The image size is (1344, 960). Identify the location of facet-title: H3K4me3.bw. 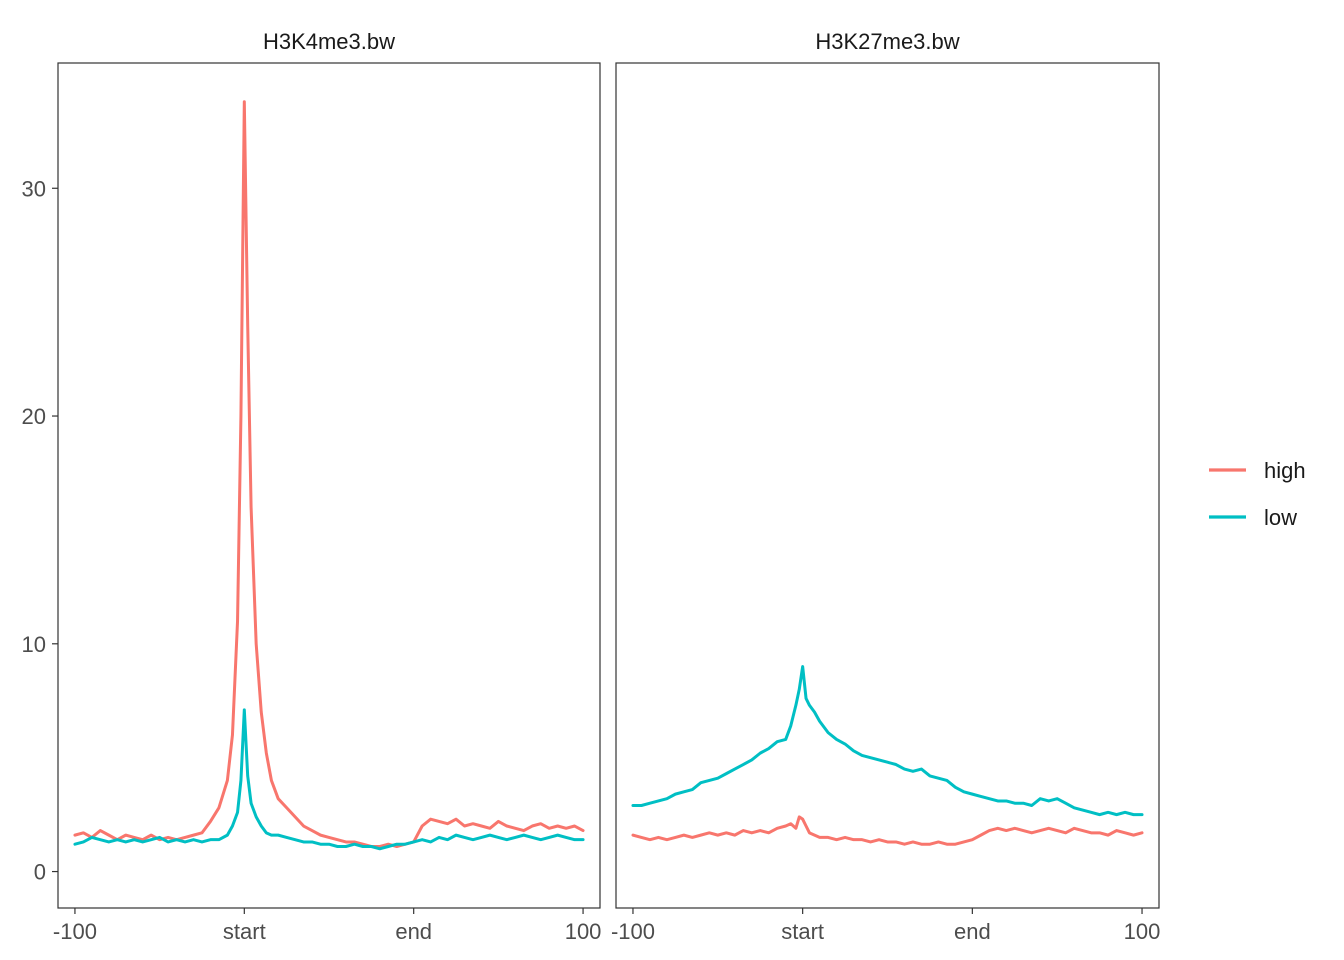
(329, 41).